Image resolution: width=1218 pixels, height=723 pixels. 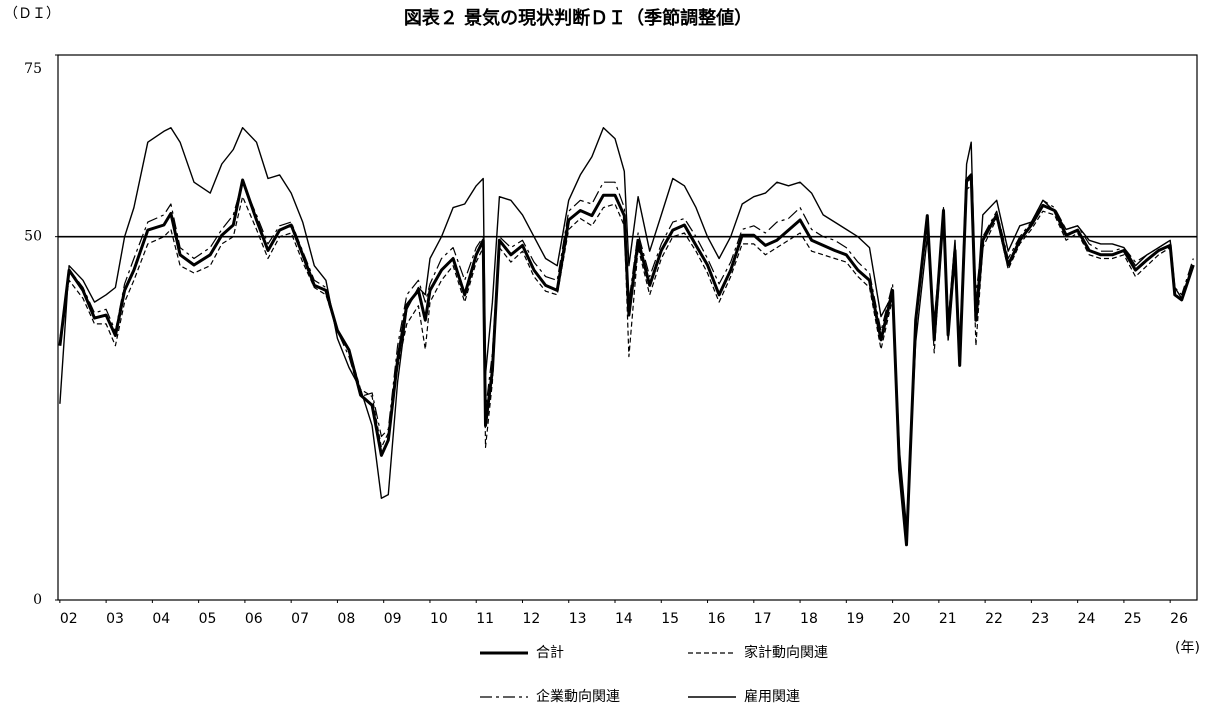 I want to click on y-tick-label: 75, so click(x=33, y=69).